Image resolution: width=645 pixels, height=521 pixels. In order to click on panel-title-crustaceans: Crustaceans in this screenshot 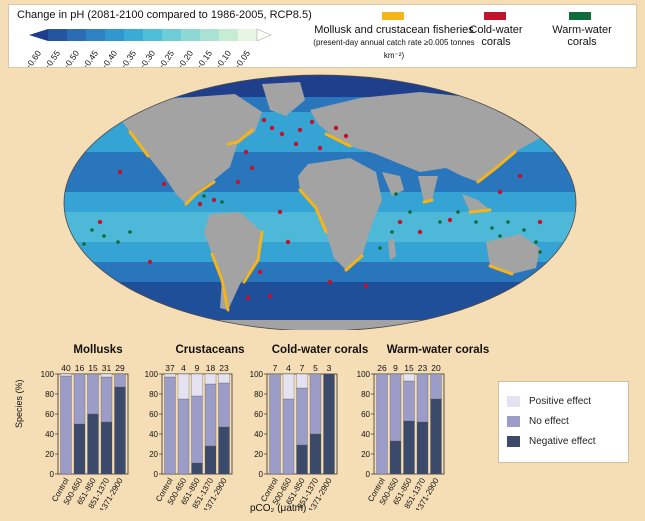, I will do `click(210, 350)`.